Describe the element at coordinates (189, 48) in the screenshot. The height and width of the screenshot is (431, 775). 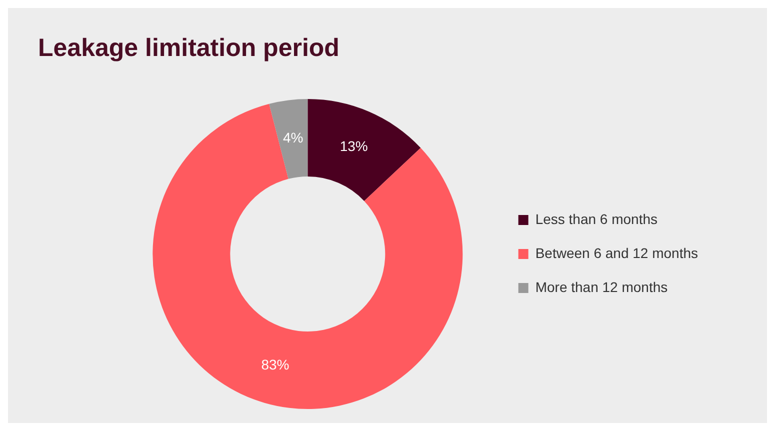
I see `chart-title: Leakage limitation period` at that location.